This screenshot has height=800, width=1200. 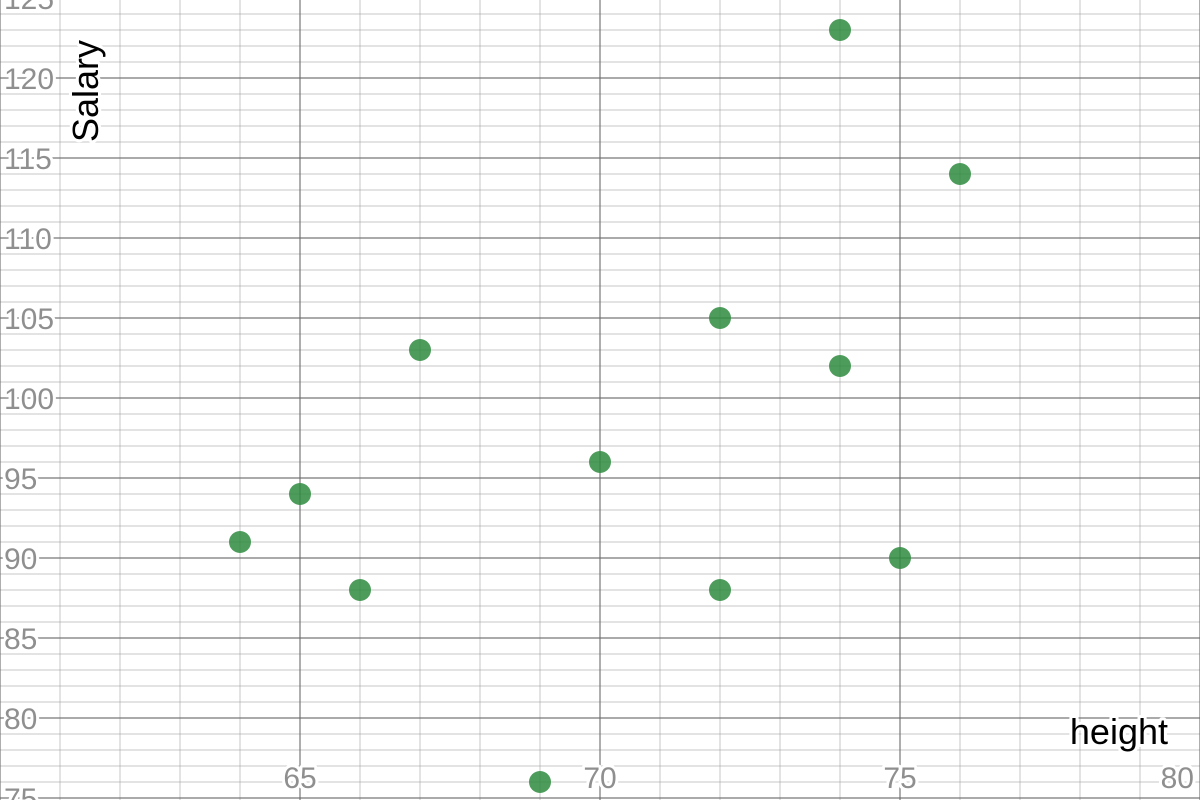 What do you see at coordinates (20, 719) in the screenshot?
I see `y-tick-label: 80` at bounding box center [20, 719].